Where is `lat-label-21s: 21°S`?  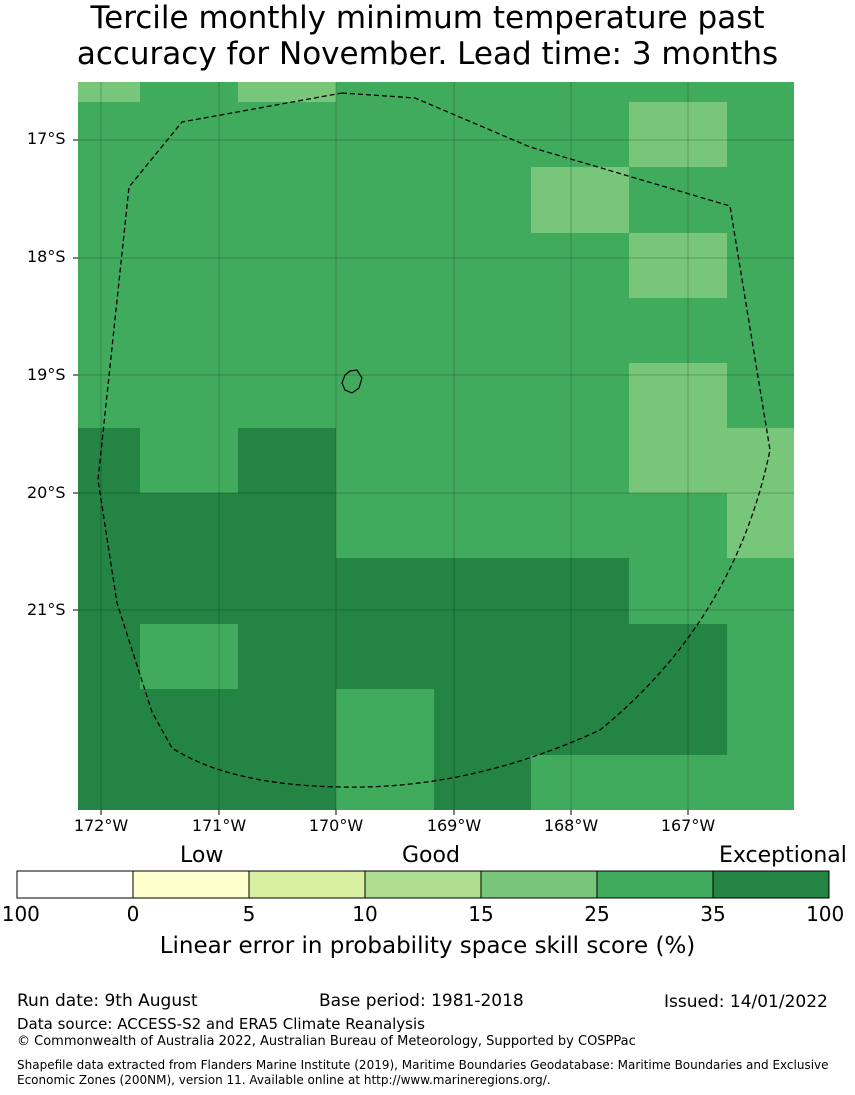
lat-label-21s: 21°S is located at coordinates (46, 609).